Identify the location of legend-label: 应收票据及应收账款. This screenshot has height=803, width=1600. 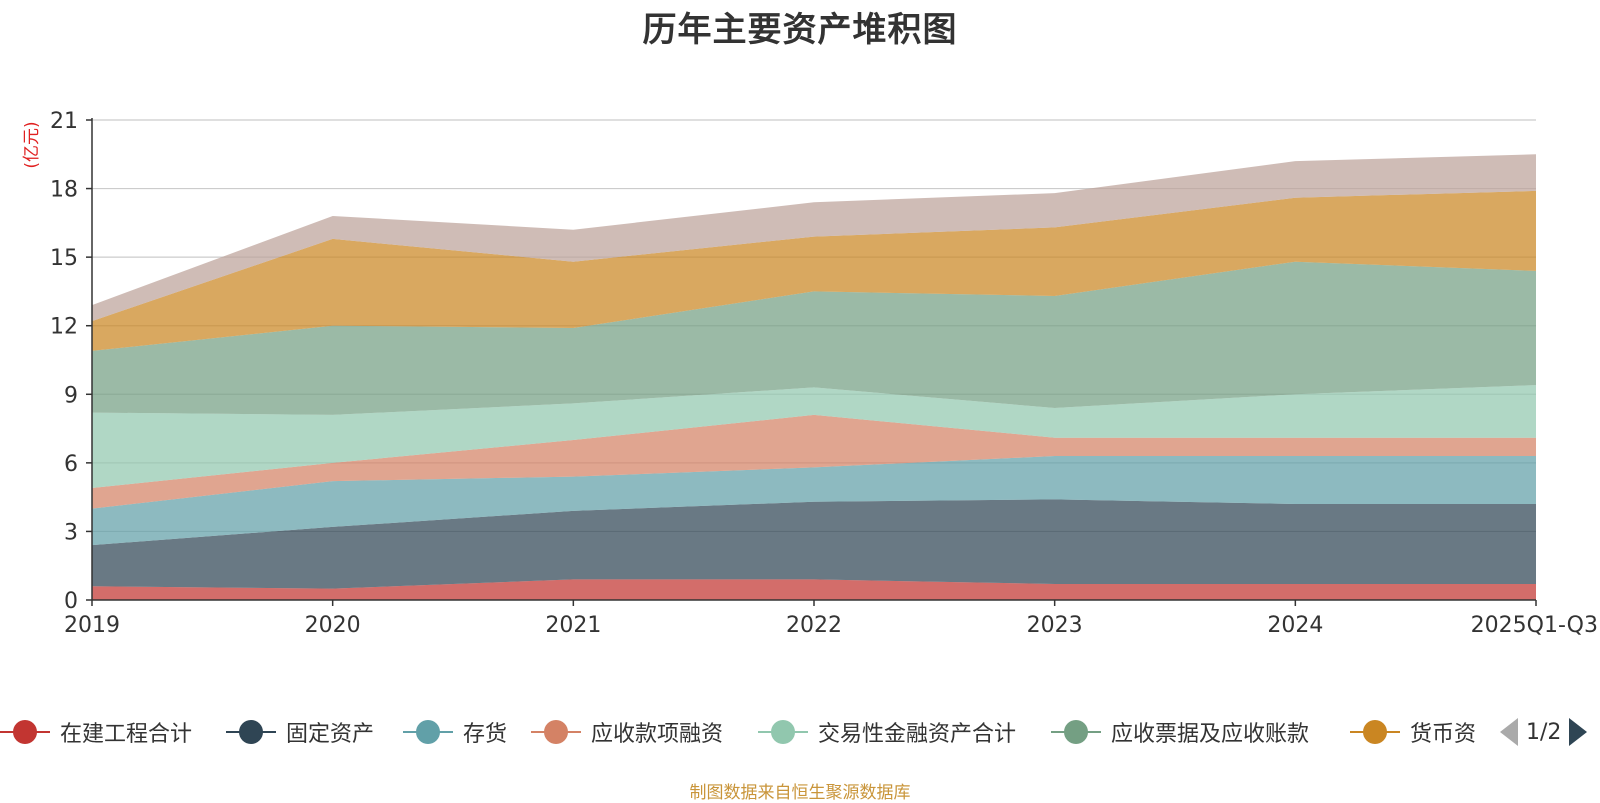
(1210, 734).